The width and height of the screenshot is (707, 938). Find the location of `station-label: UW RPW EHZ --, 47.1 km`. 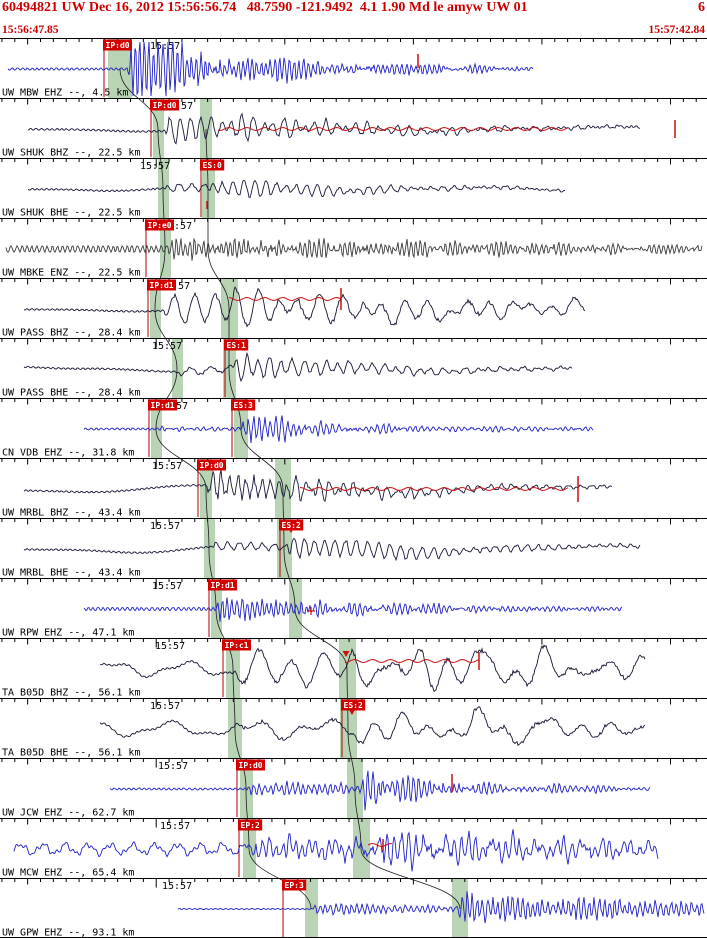

station-label: UW RPW EHZ --, 47.1 km is located at coordinates (68, 633).